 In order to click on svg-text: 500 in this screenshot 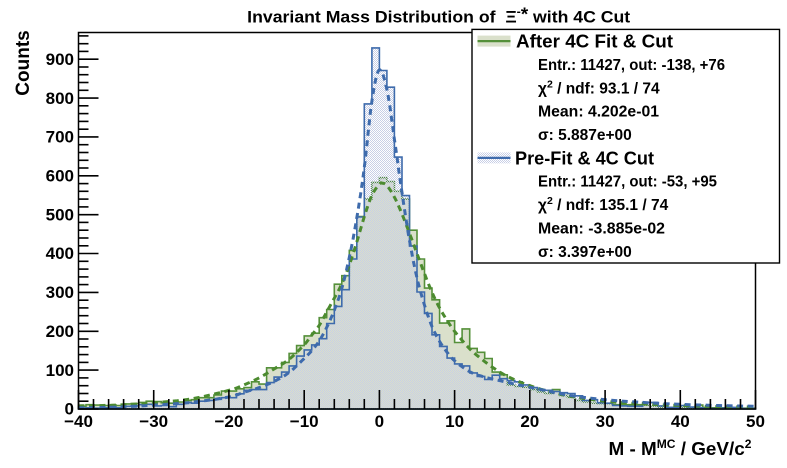, I will do `click(60, 214)`.